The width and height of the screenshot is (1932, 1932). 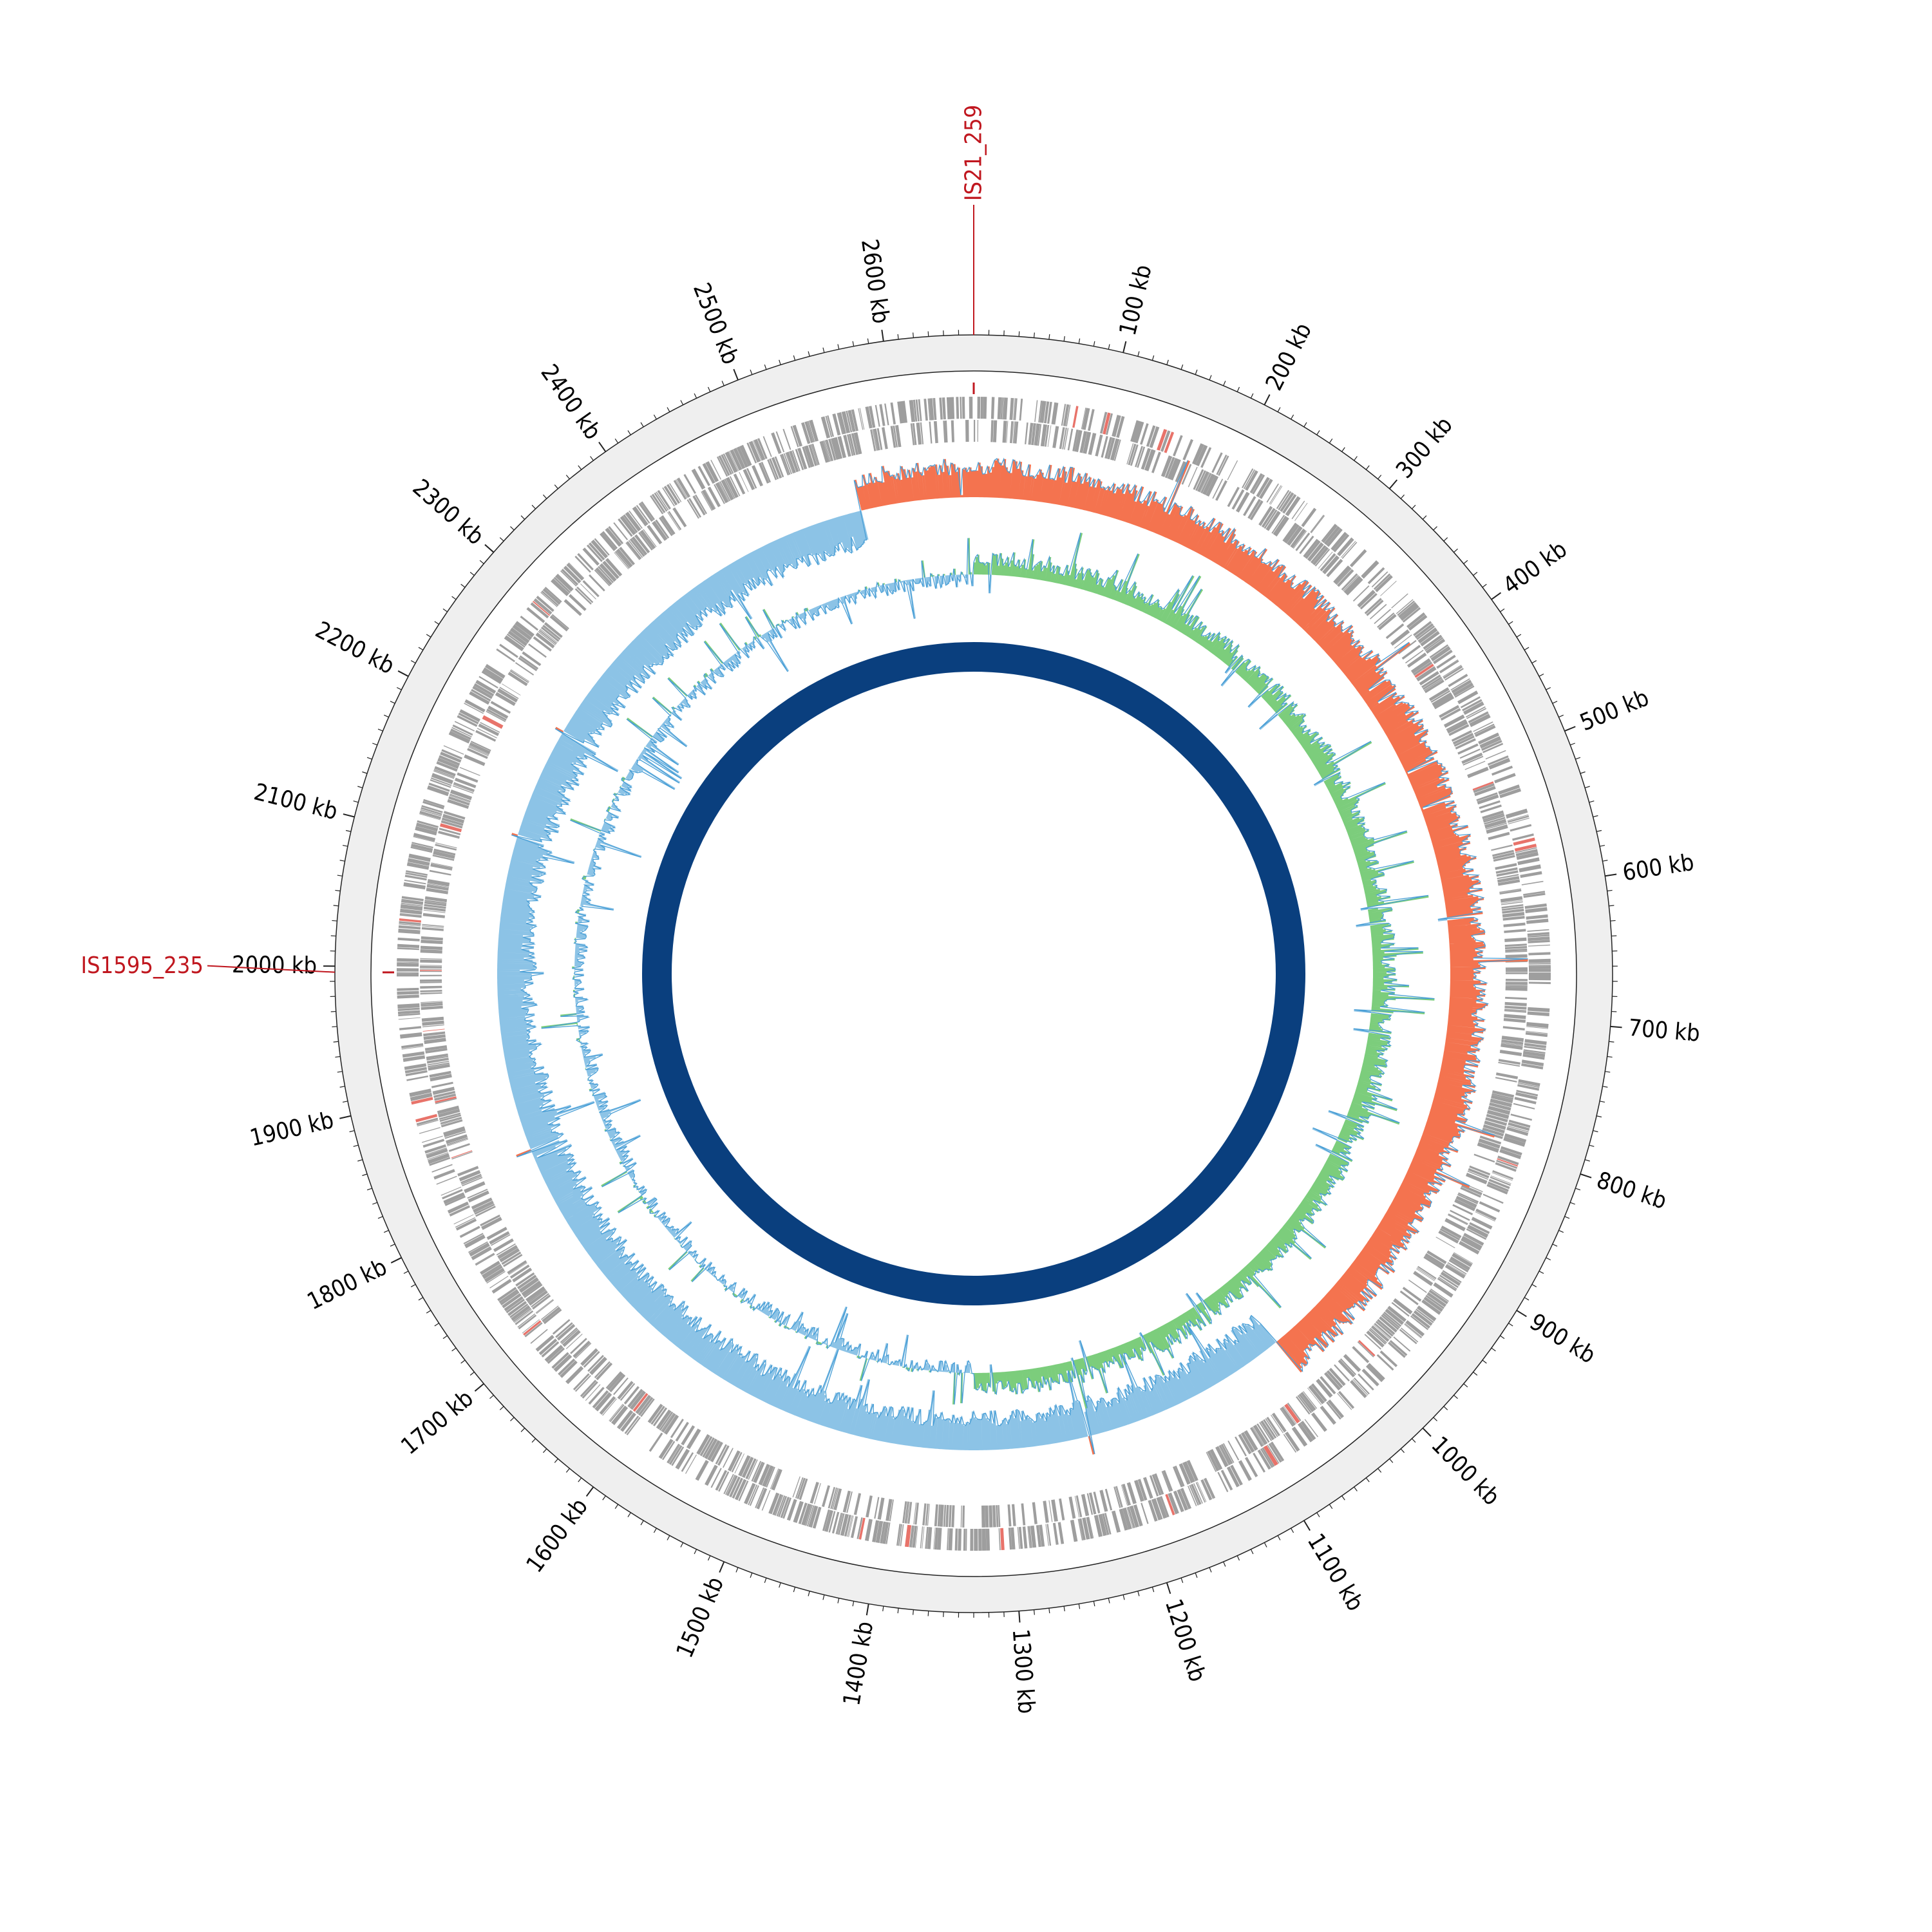 What do you see at coordinates (1535, 568) in the screenshot?
I see `tick-label: 400 kb` at bounding box center [1535, 568].